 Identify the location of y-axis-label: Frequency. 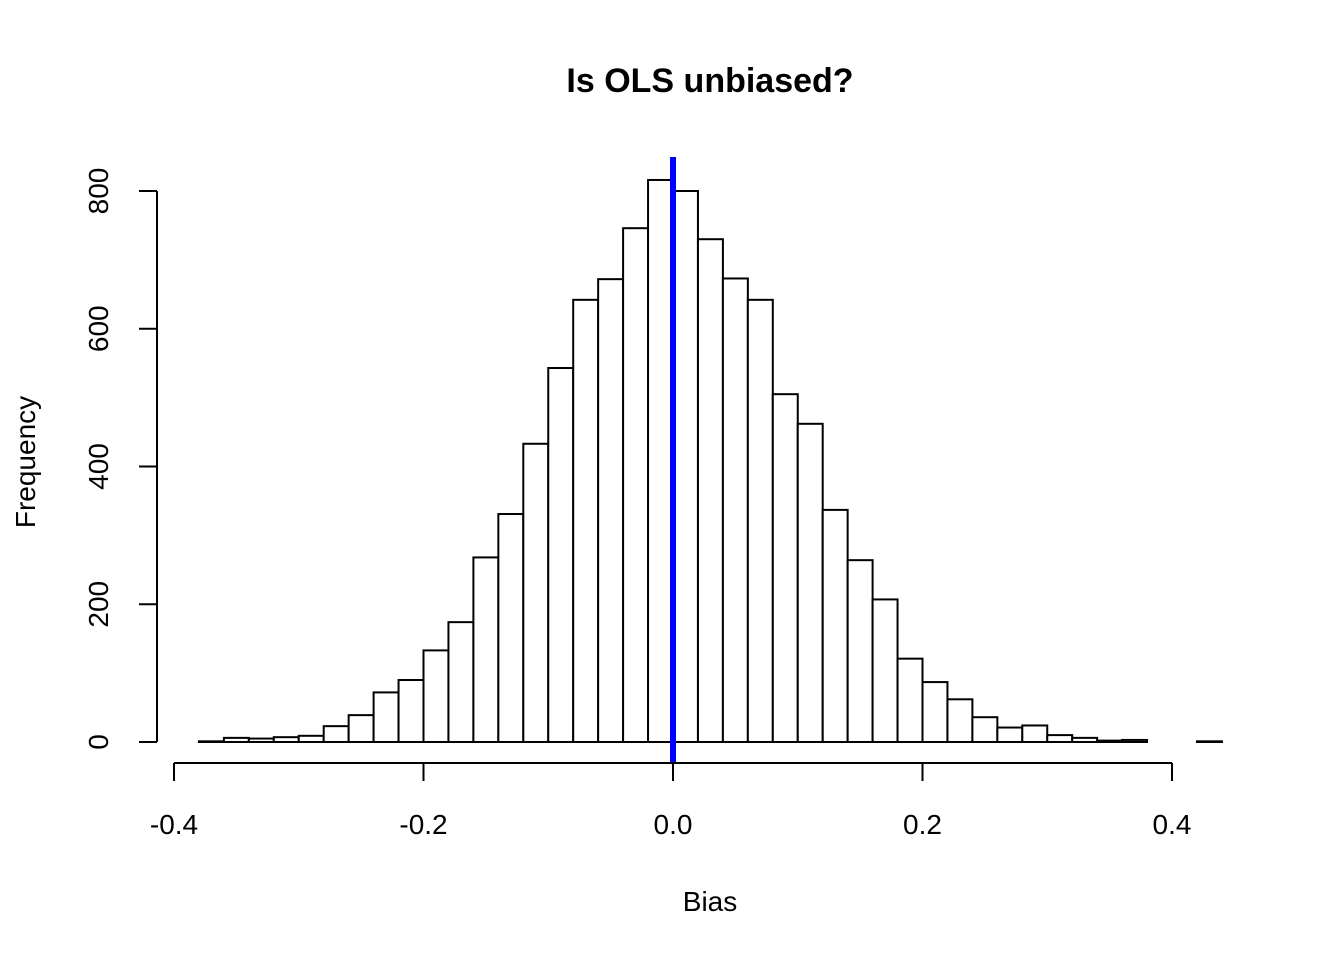
(25, 462).